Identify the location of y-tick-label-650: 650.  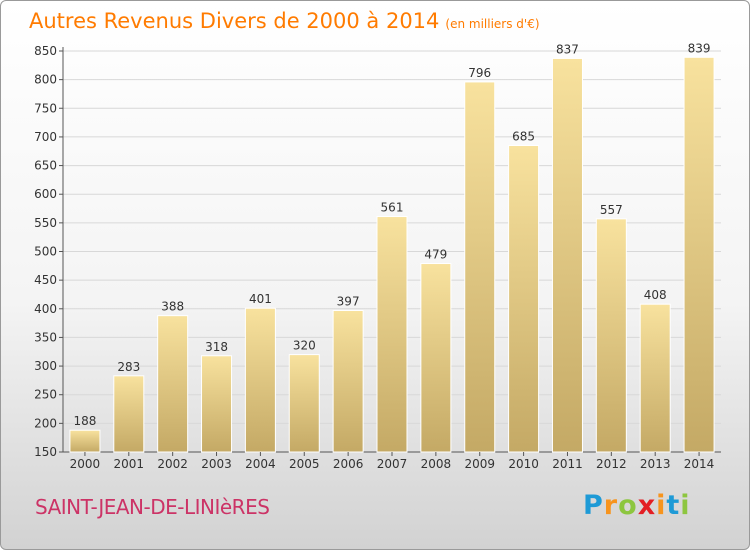
(45, 166).